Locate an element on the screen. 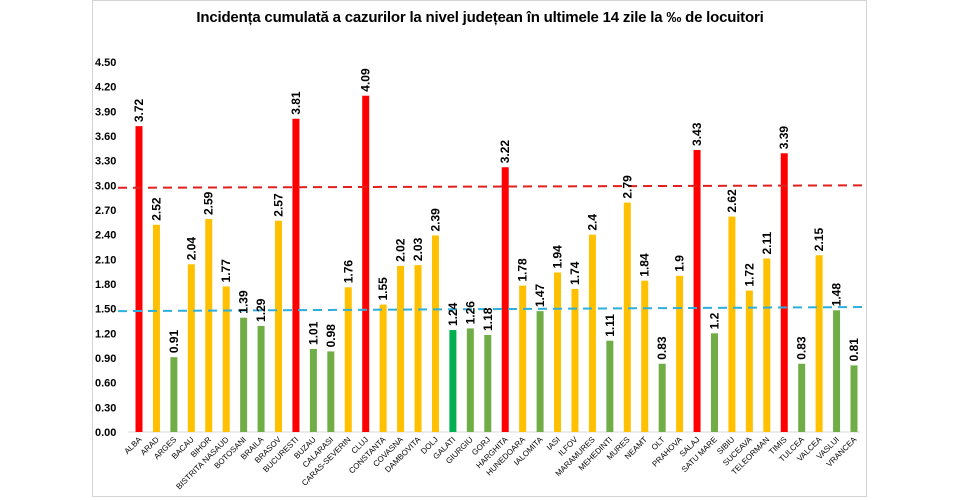  data-label: 1.55 is located at coordinates (383, 289).